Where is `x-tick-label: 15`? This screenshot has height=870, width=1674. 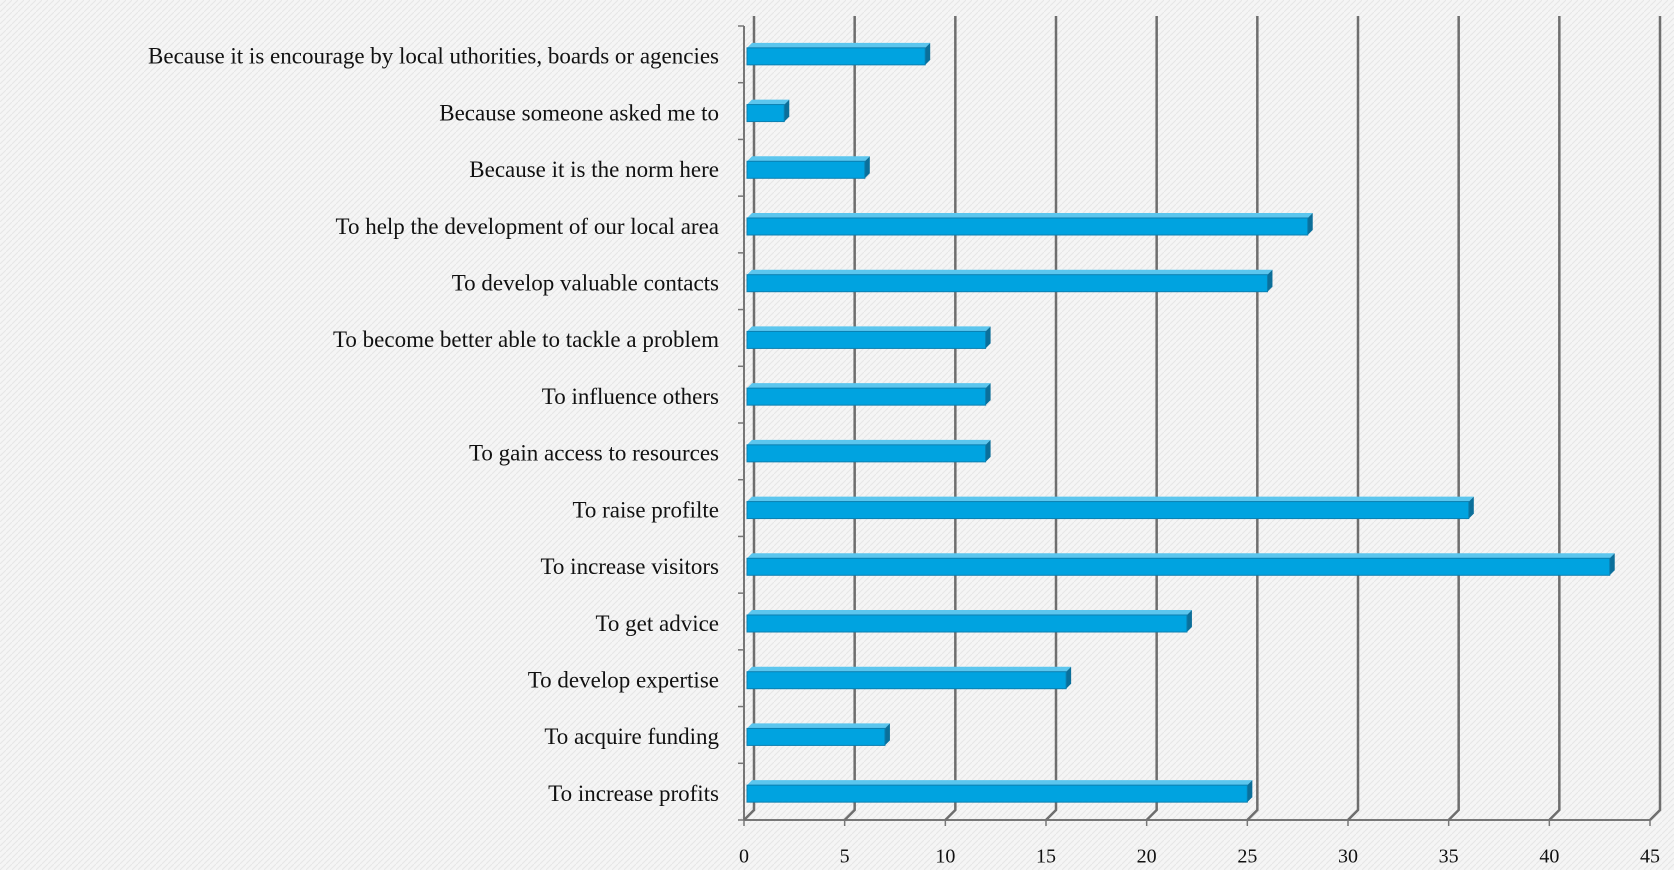 x-tick-label: 15 is located at coordinates (1046, 857).